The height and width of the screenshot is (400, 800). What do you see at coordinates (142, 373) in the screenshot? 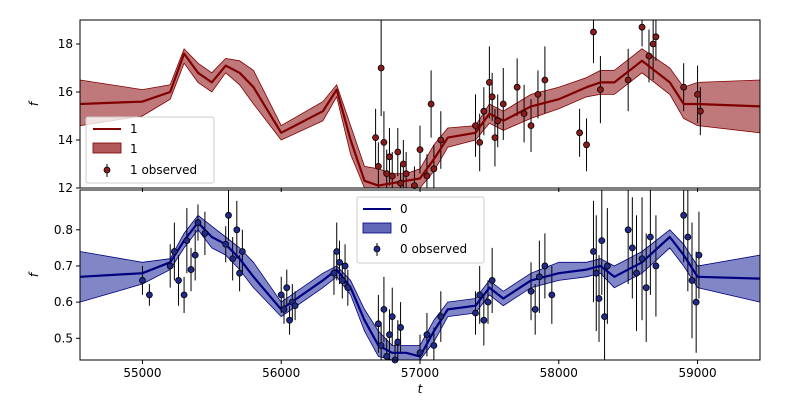
I see `x-tick-label: 55000` at bounding box center [142, 373].